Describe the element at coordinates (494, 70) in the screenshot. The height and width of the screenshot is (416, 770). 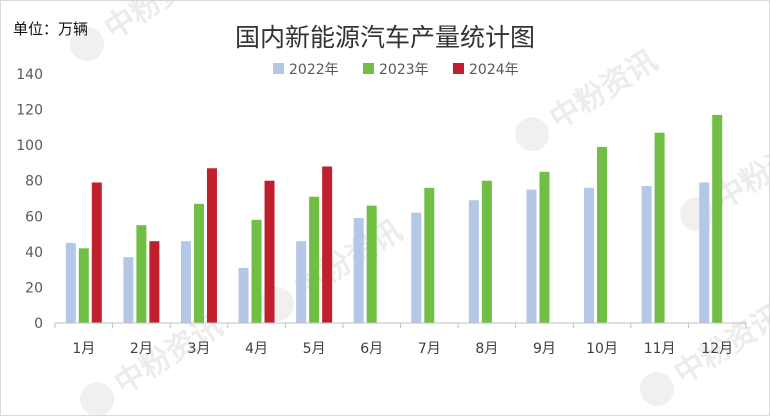
I see `legend-label: 2024年` at that location.